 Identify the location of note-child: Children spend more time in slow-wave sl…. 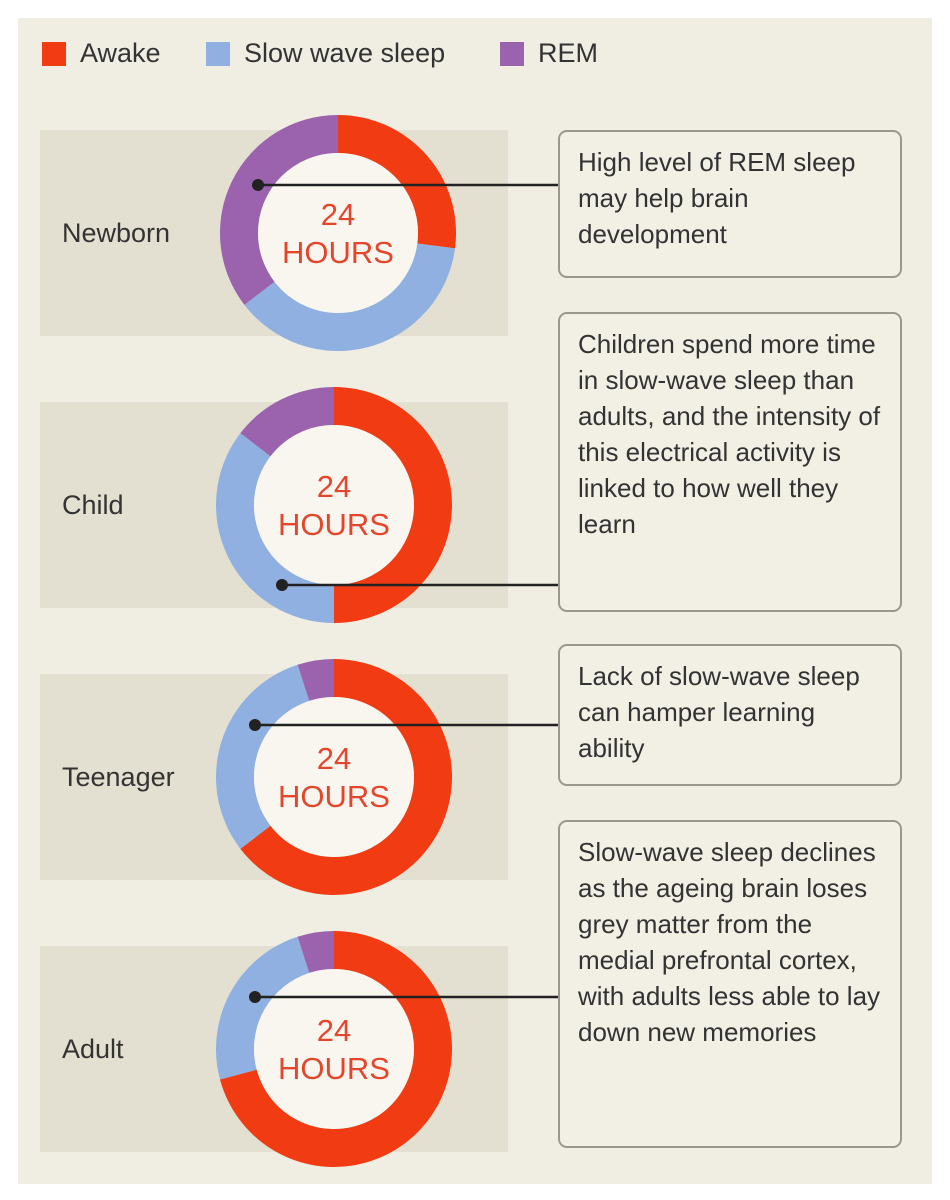
(730, 462).